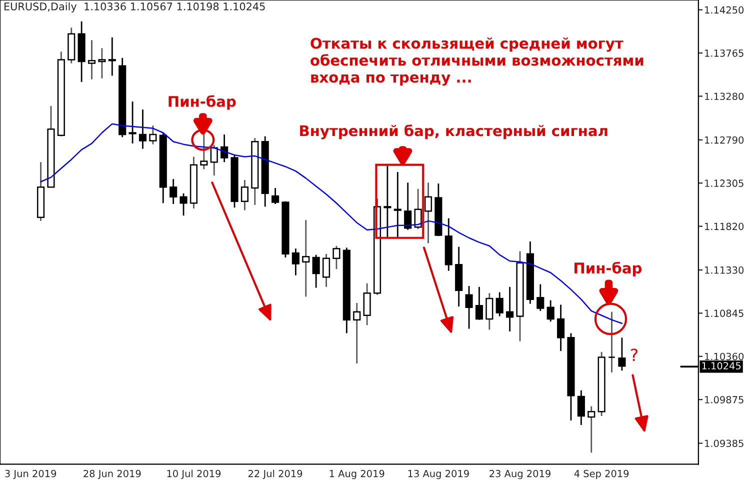 Image resolution: width=751 pixels, height=481 pixels. What do you see at coordinates (454, 132) in the screenshot?
I see `annotation: Внутренний бар, кластерный сигнал` at bounding box center [454, 132].